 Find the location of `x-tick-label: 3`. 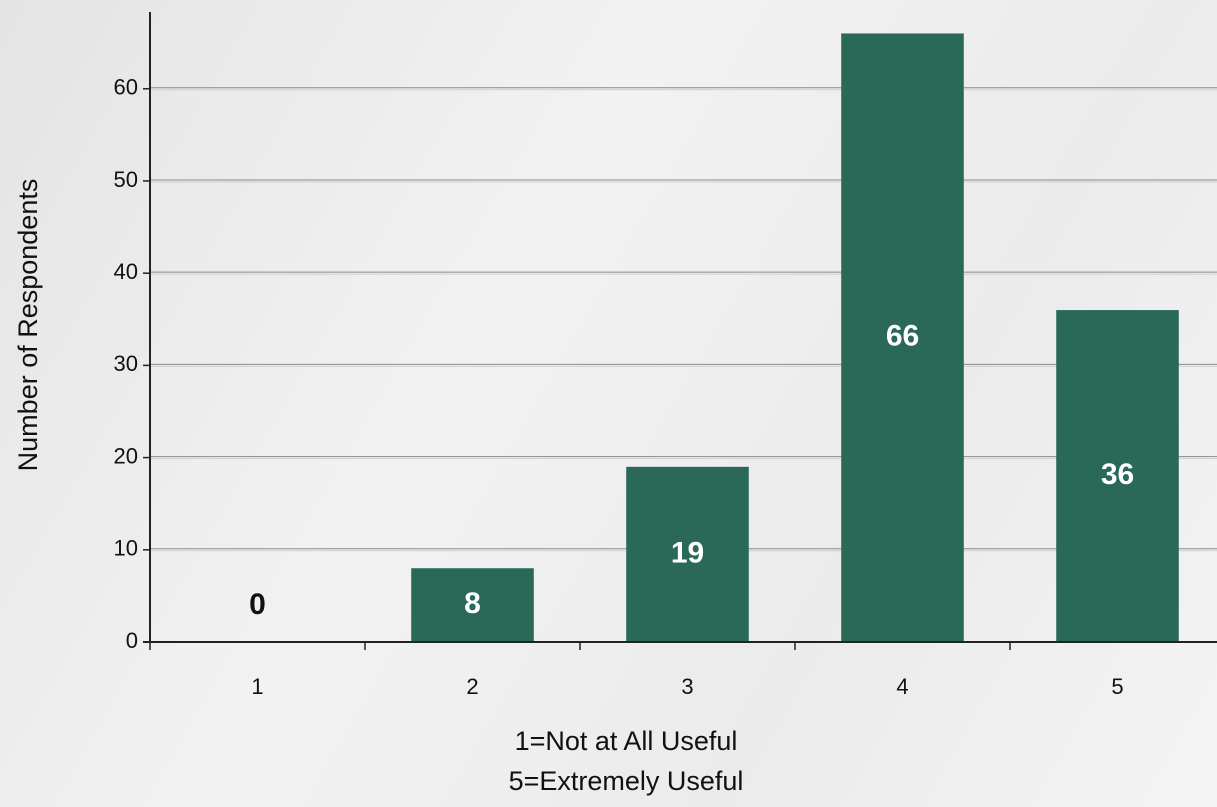

x-tick-label: 3 is located at coordinates (687, 686).